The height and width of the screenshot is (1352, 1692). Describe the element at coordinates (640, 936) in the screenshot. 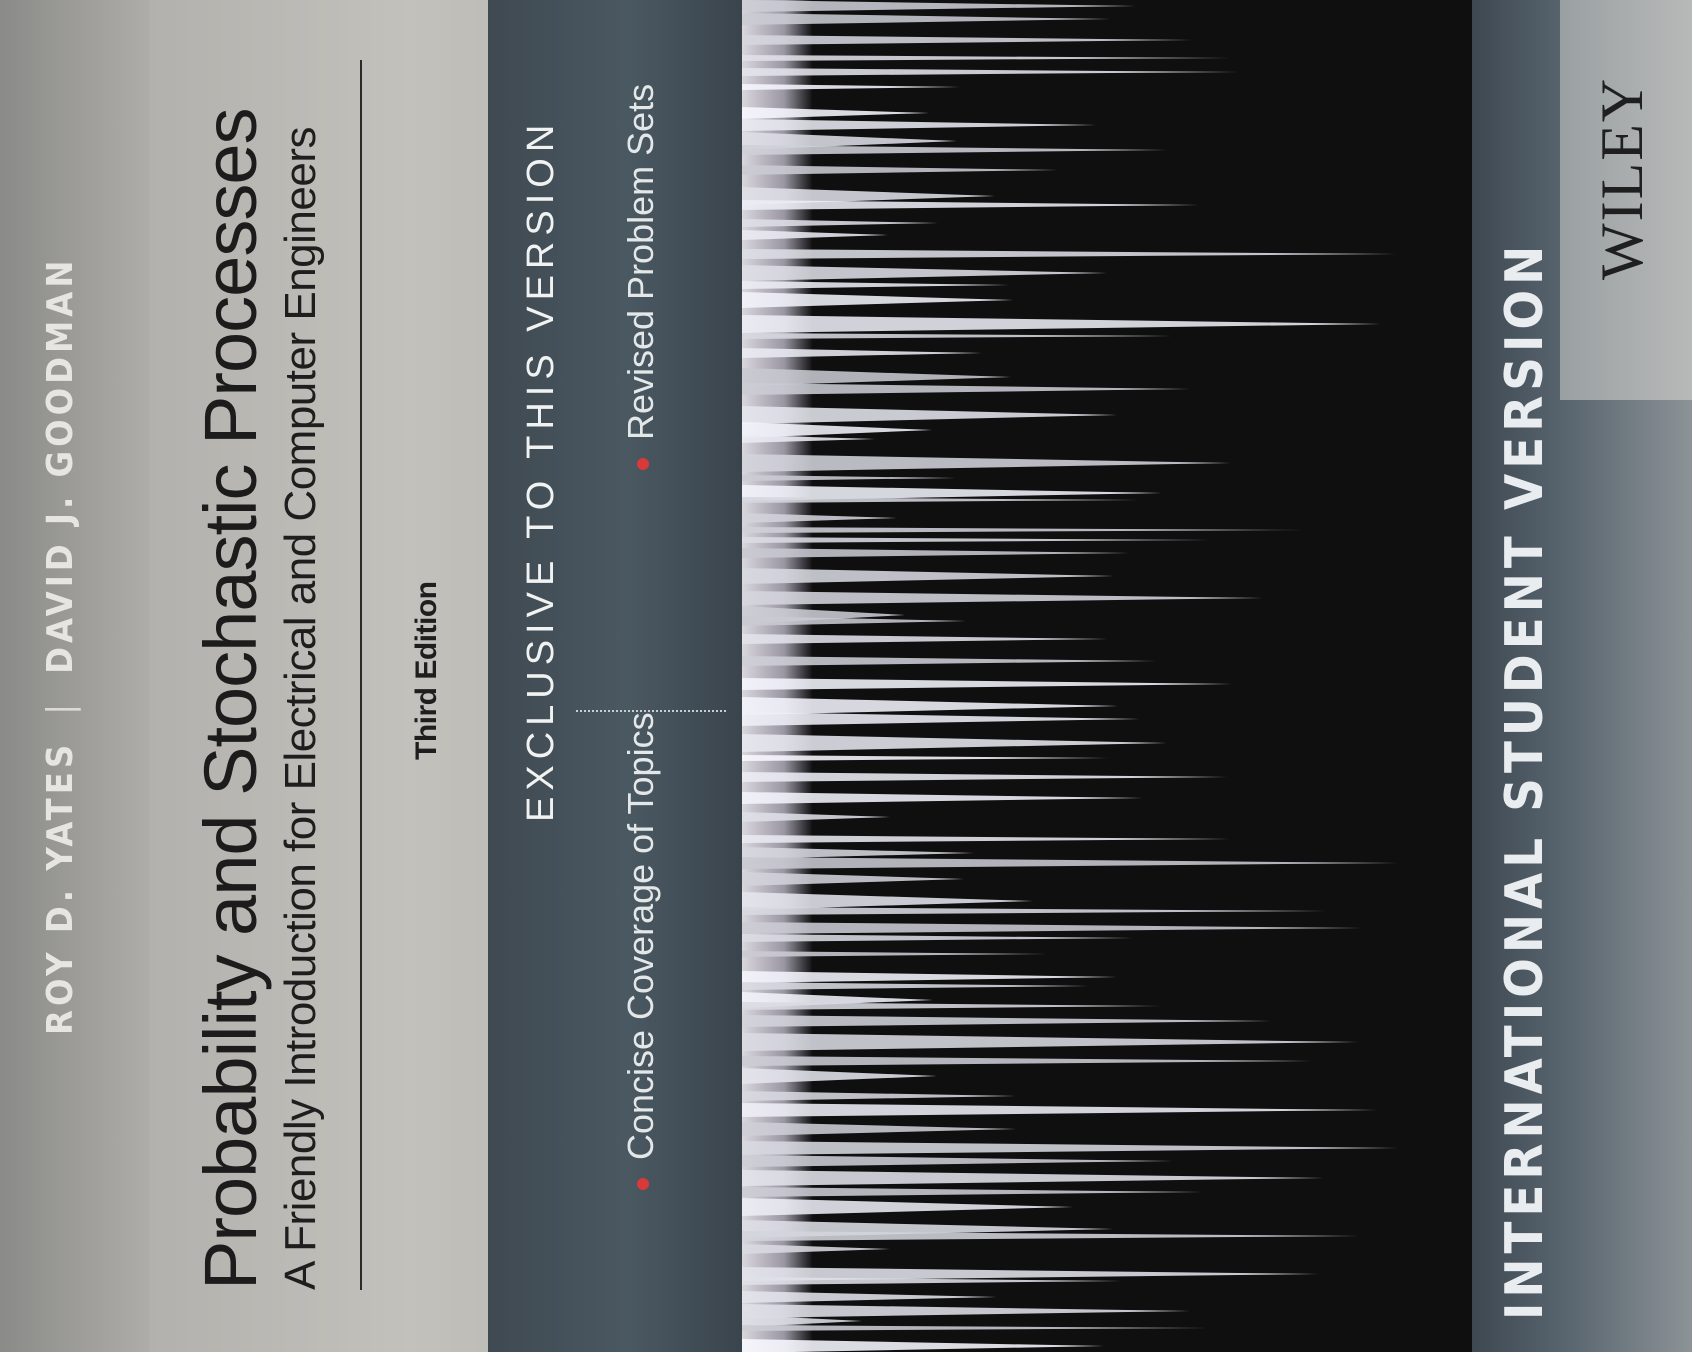

I see `feature-label: Concise Coverage of Topics` at that location.